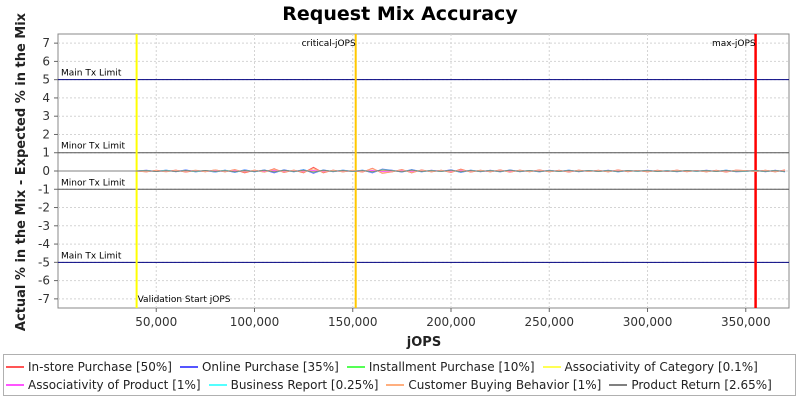 Image resolution: width=800 pixels, height=404 pixels. I want to click on y-tick-label: -4, so click(44, 244).